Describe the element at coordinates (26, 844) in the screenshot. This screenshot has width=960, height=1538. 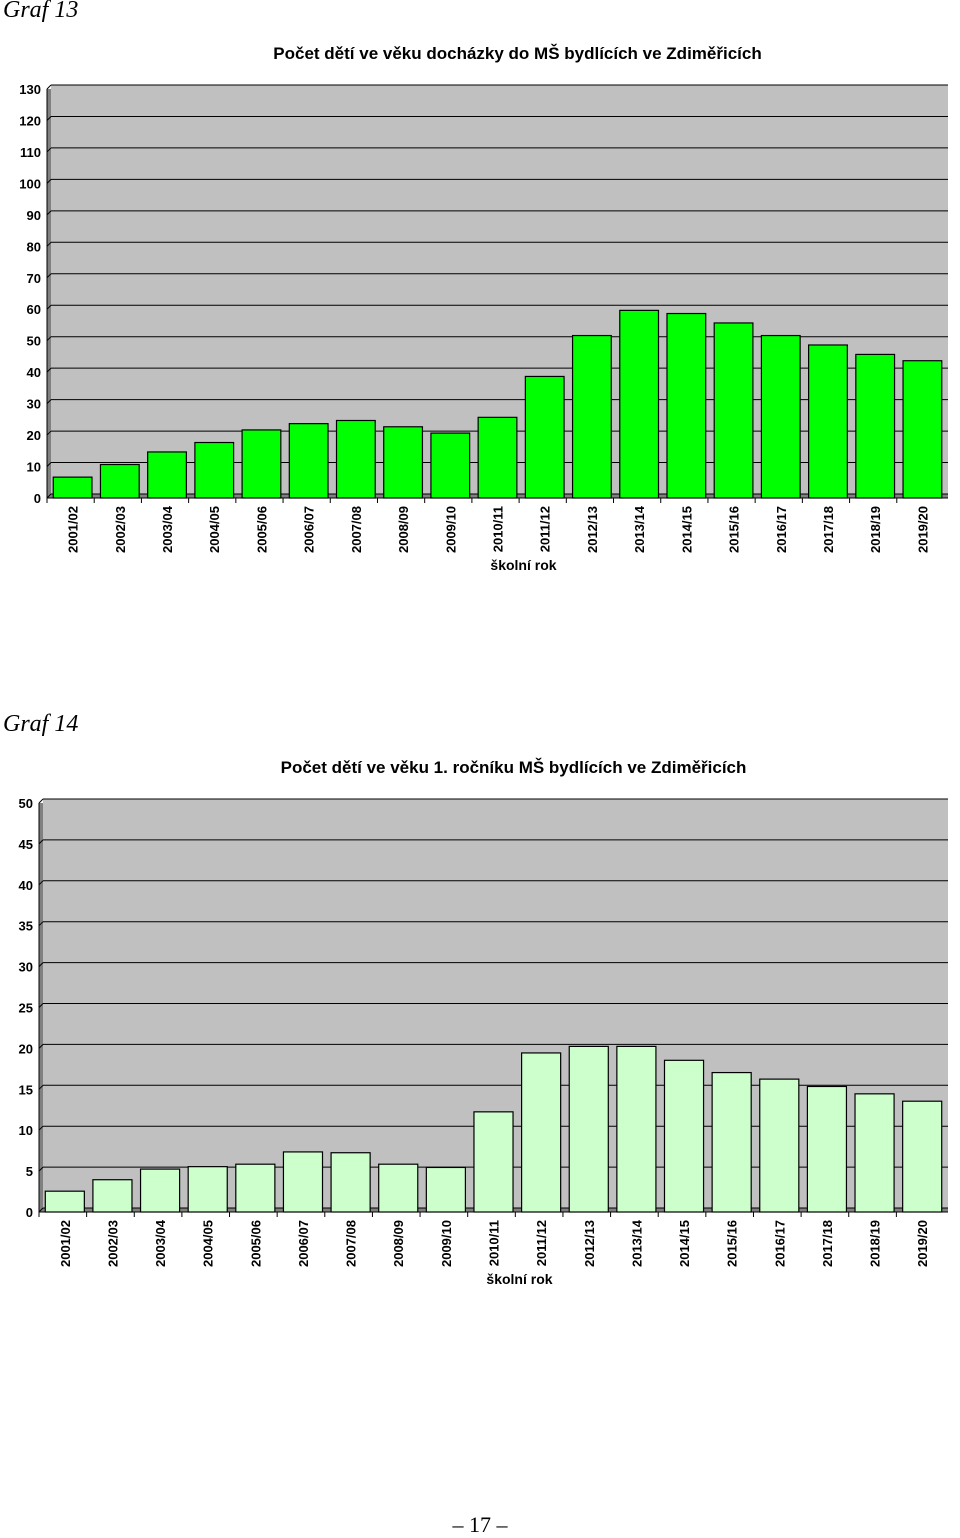
I see `y-tick-label: 45` at that location.